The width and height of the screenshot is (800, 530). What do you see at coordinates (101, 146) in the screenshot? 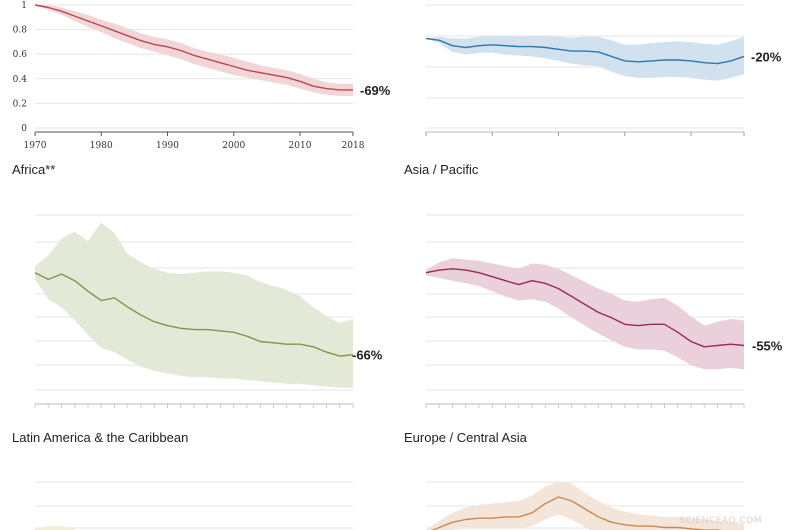
I see `x-tick-label: 1980` at bounding box center [101, 146].